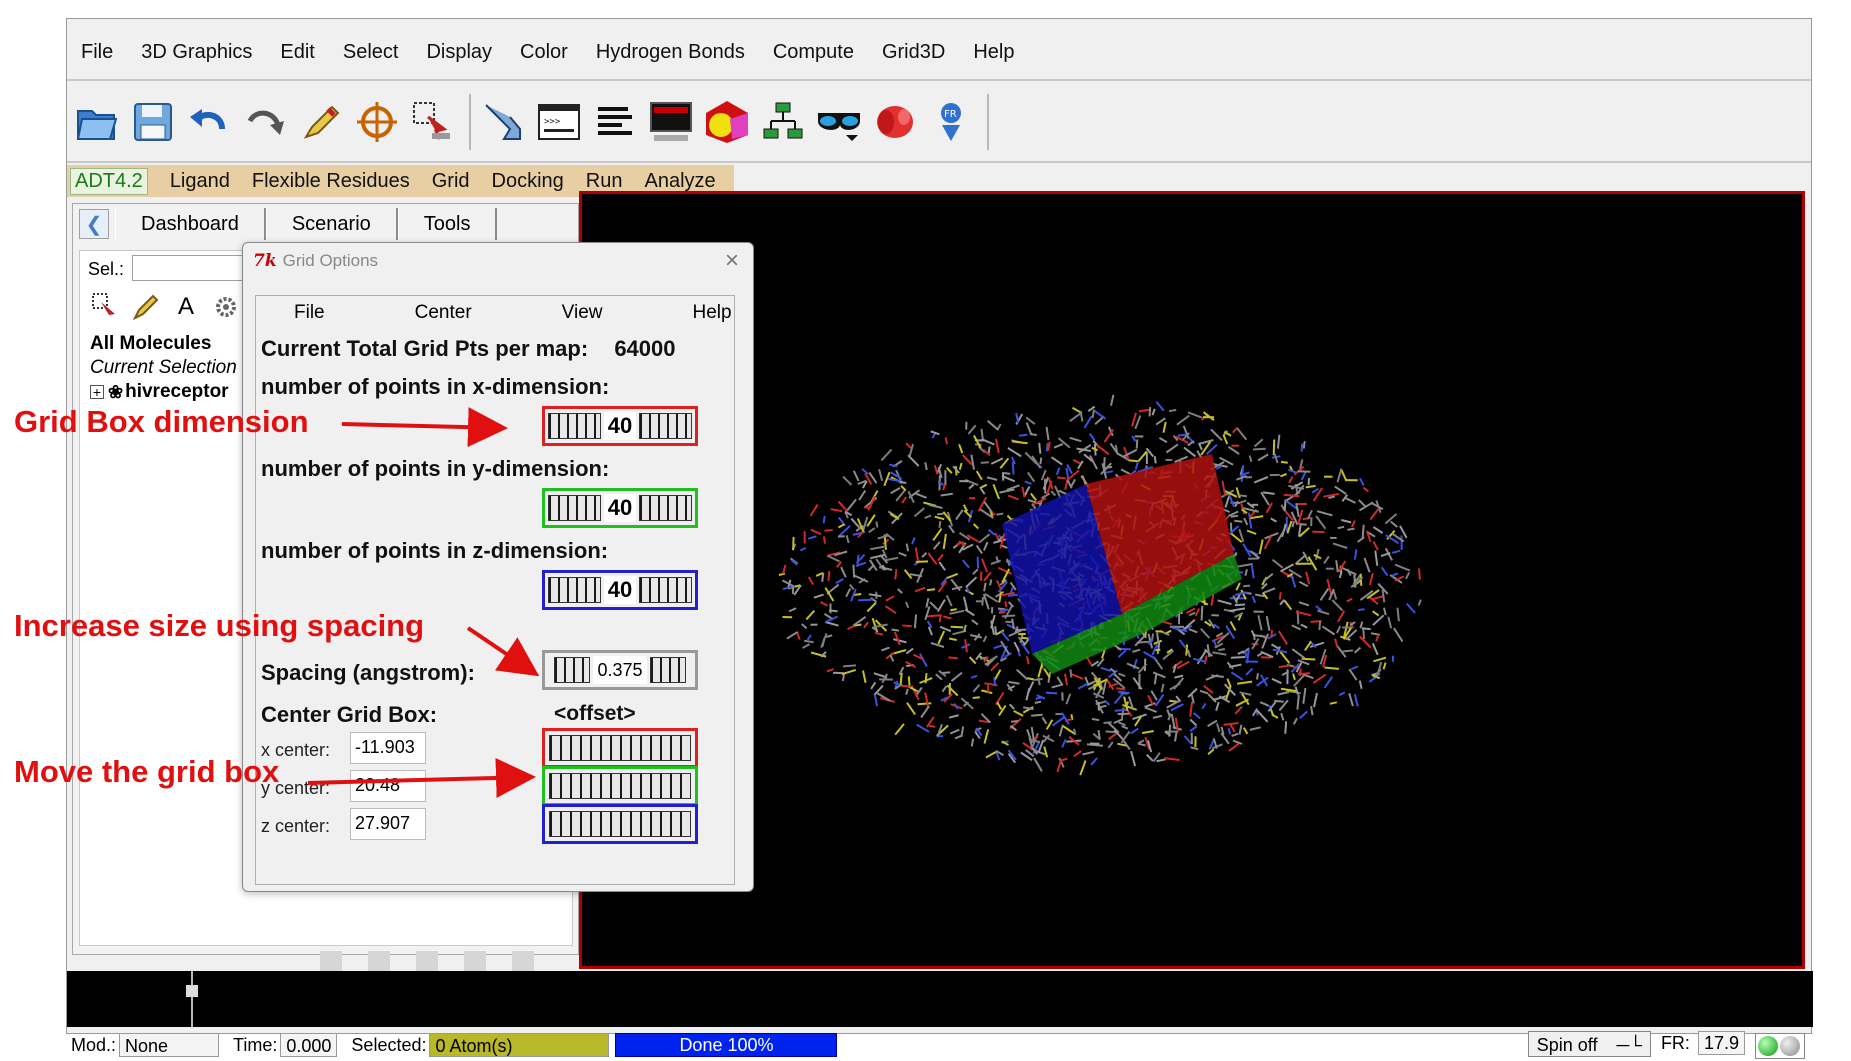  I want to click on x-center-input: -11.903, so click(388, 748).